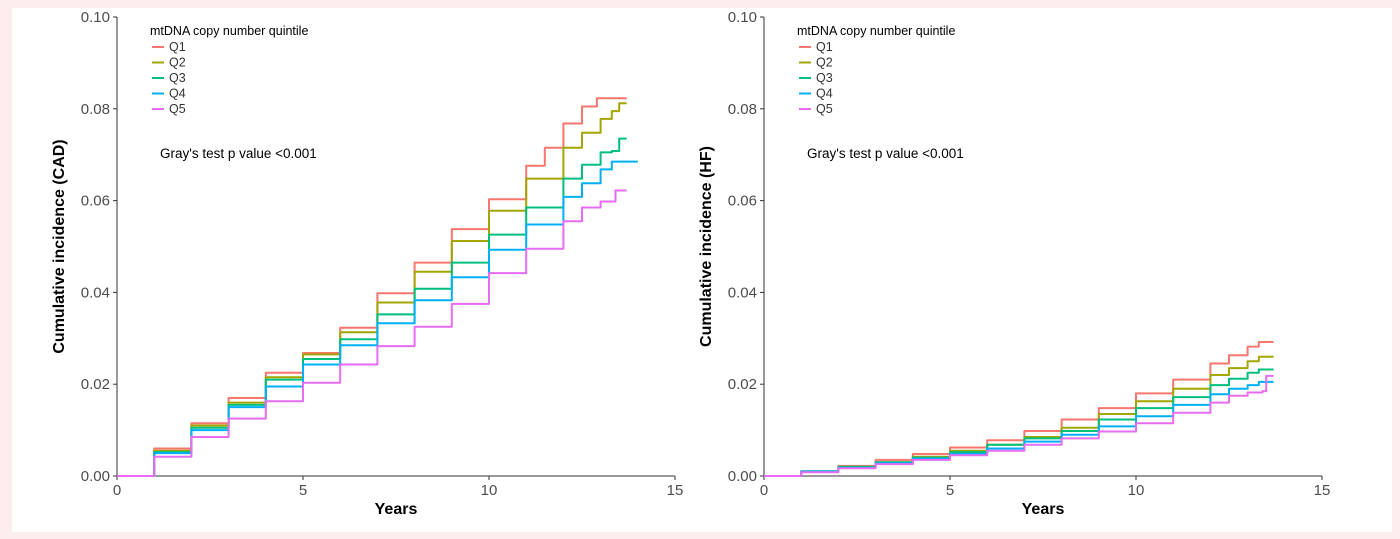 Image resolution: width=1400 pixels, height=539 pixels. I want to click on series-line-q5, so click(1019, 425).